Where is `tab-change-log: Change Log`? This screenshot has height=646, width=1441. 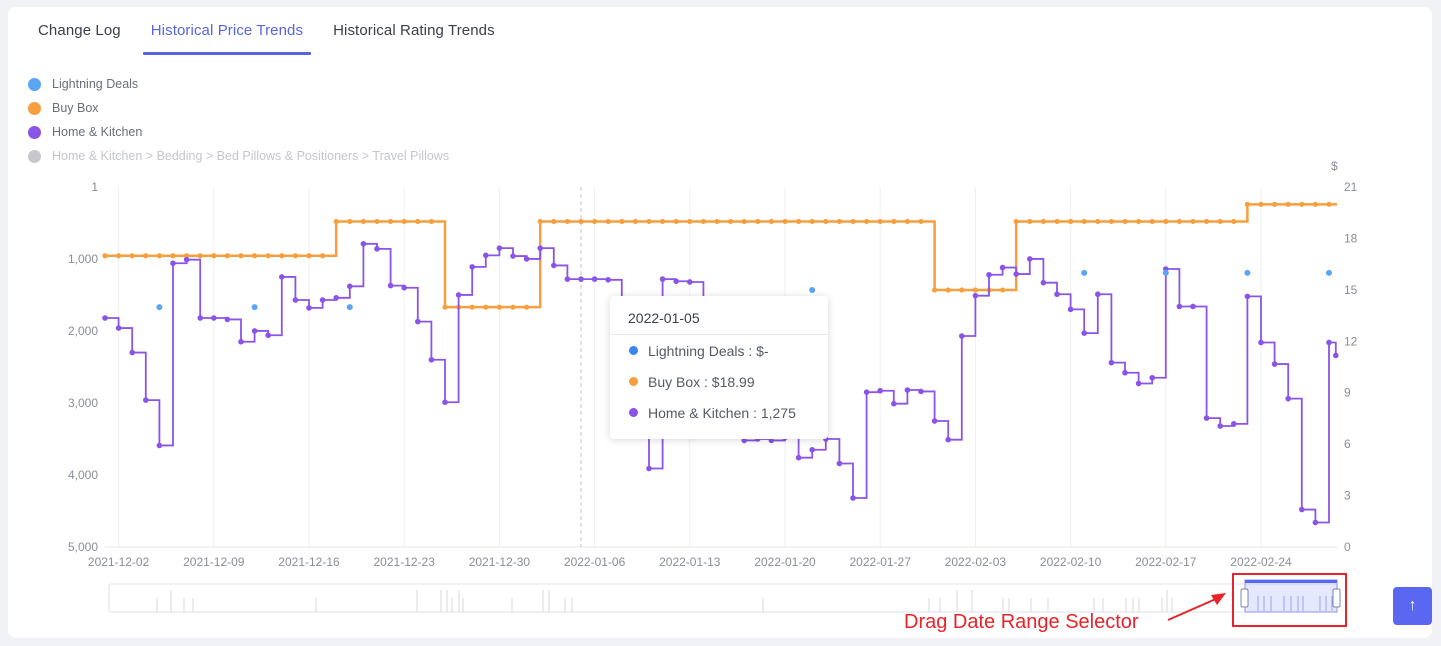 tab-change-log: Change Log is located at coordinates (79, 30).